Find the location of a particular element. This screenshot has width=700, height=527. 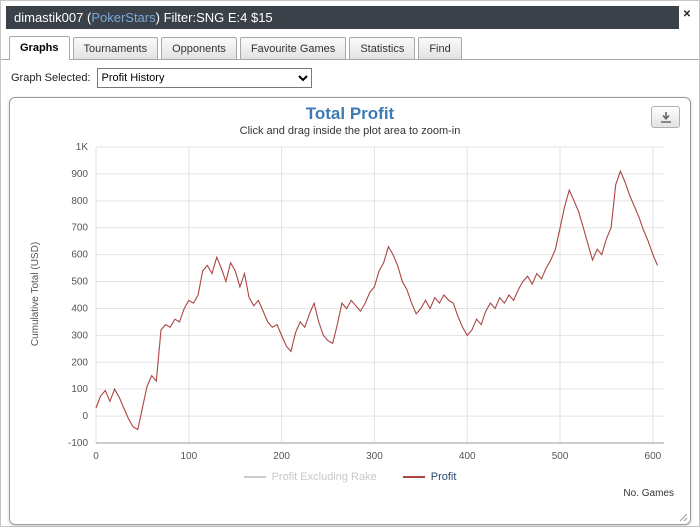

legend-item-profit-excluding-rake: Profit Excluding Rake is located at coordinates (310, 477).